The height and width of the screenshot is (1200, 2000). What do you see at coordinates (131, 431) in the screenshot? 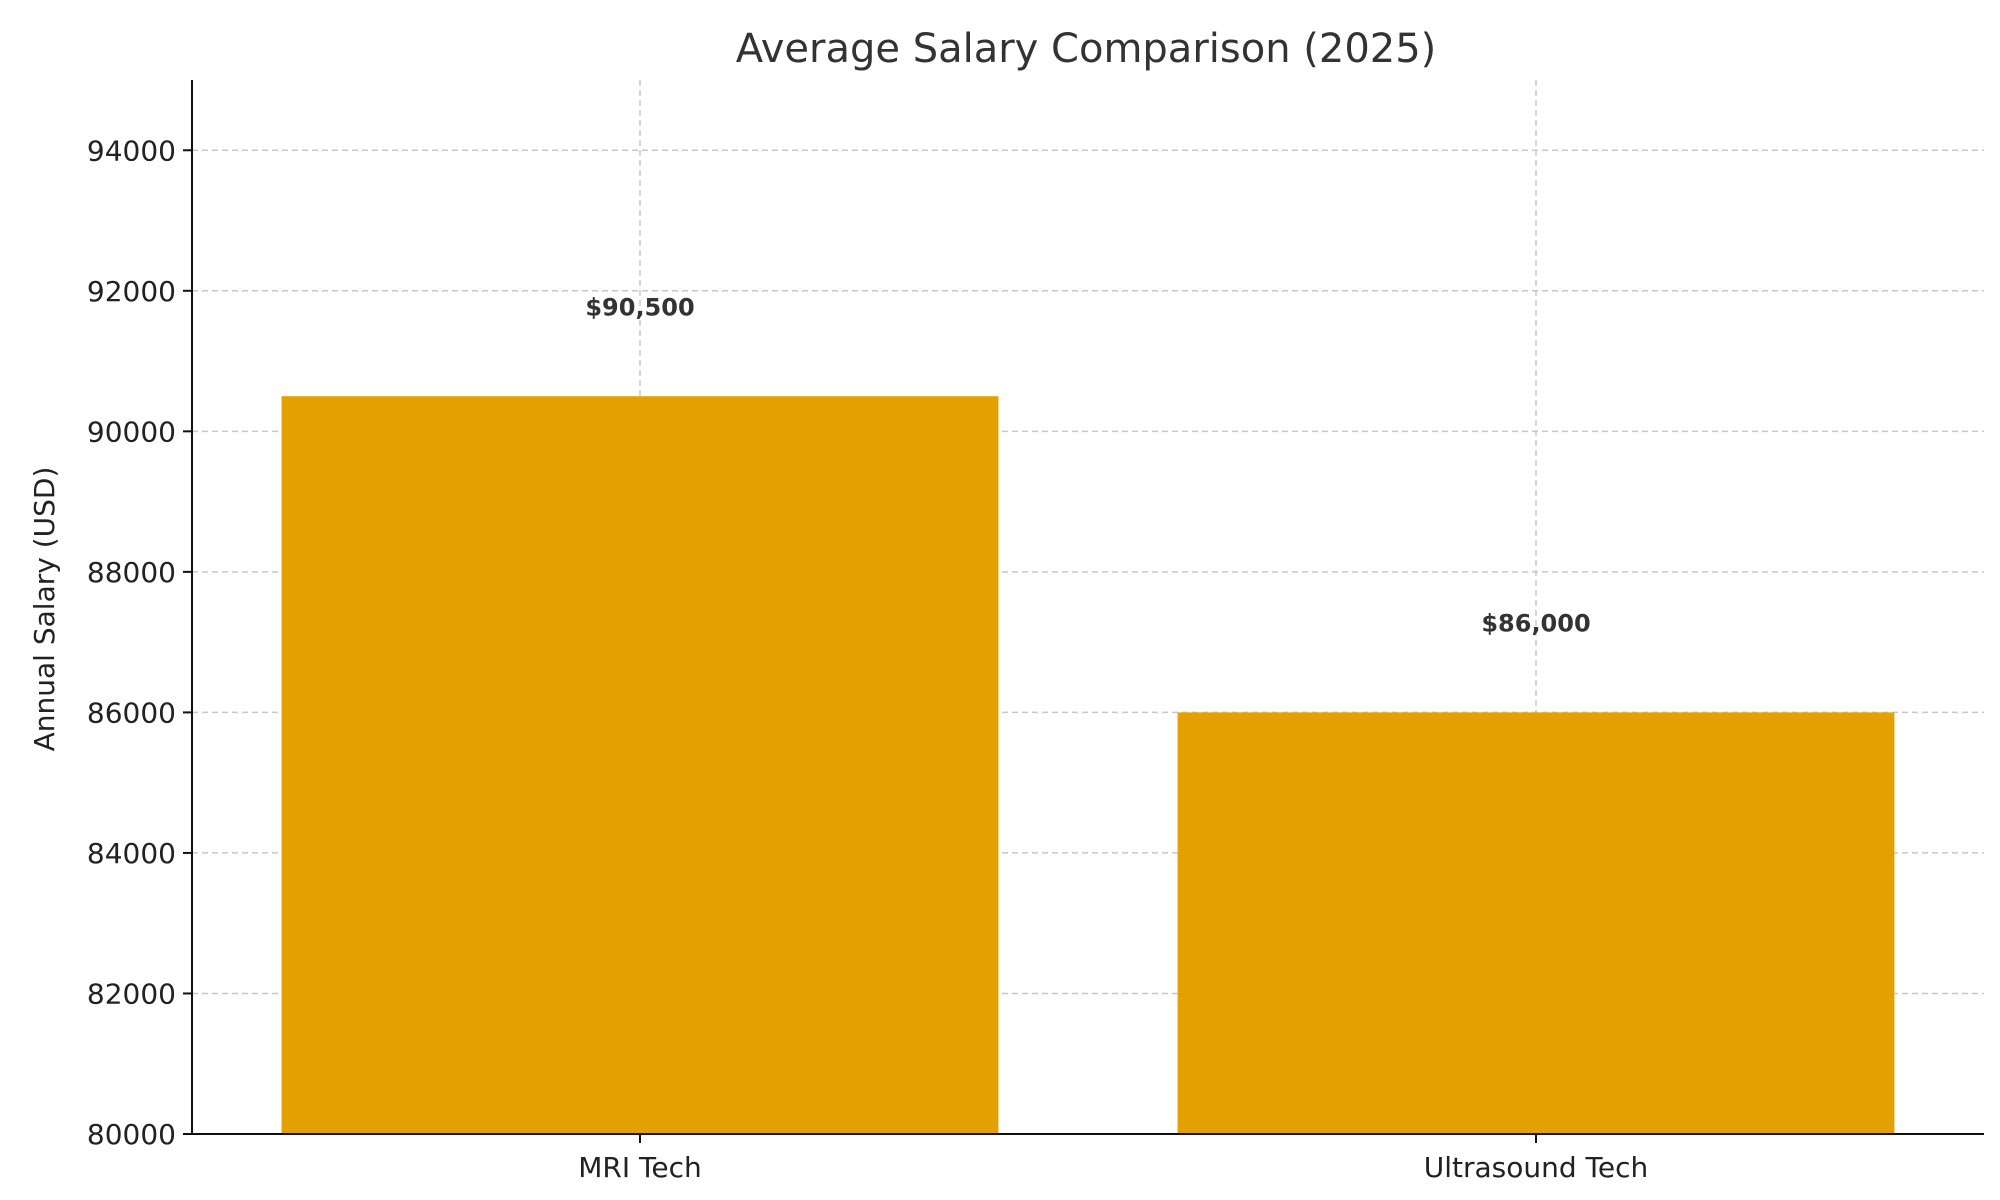
I see `y-tick-label: 90000` at bounding box center [131, 431].